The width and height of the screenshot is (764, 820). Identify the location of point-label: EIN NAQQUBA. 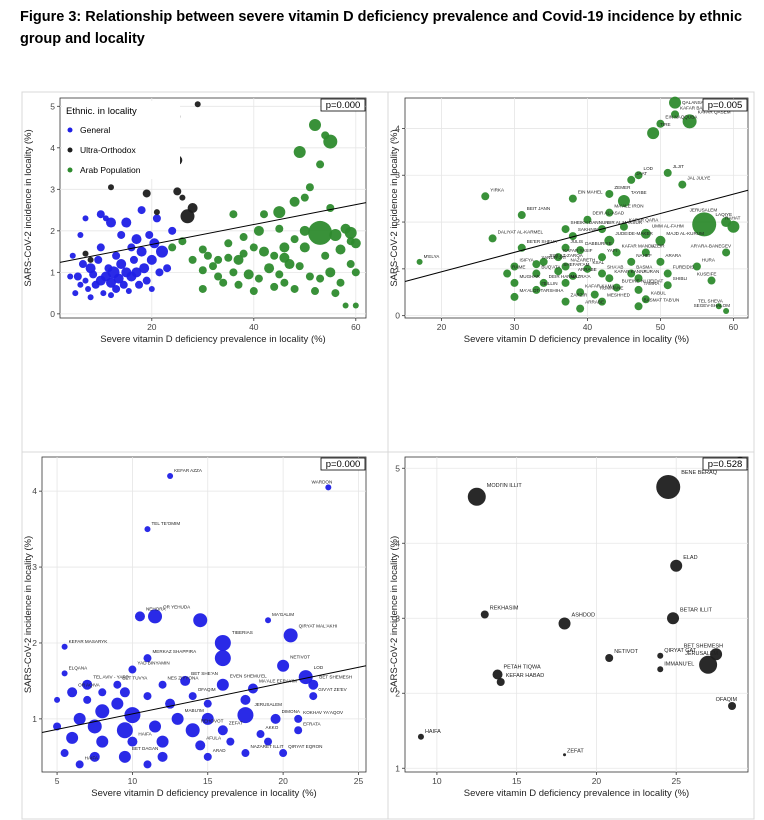
(681, 117).